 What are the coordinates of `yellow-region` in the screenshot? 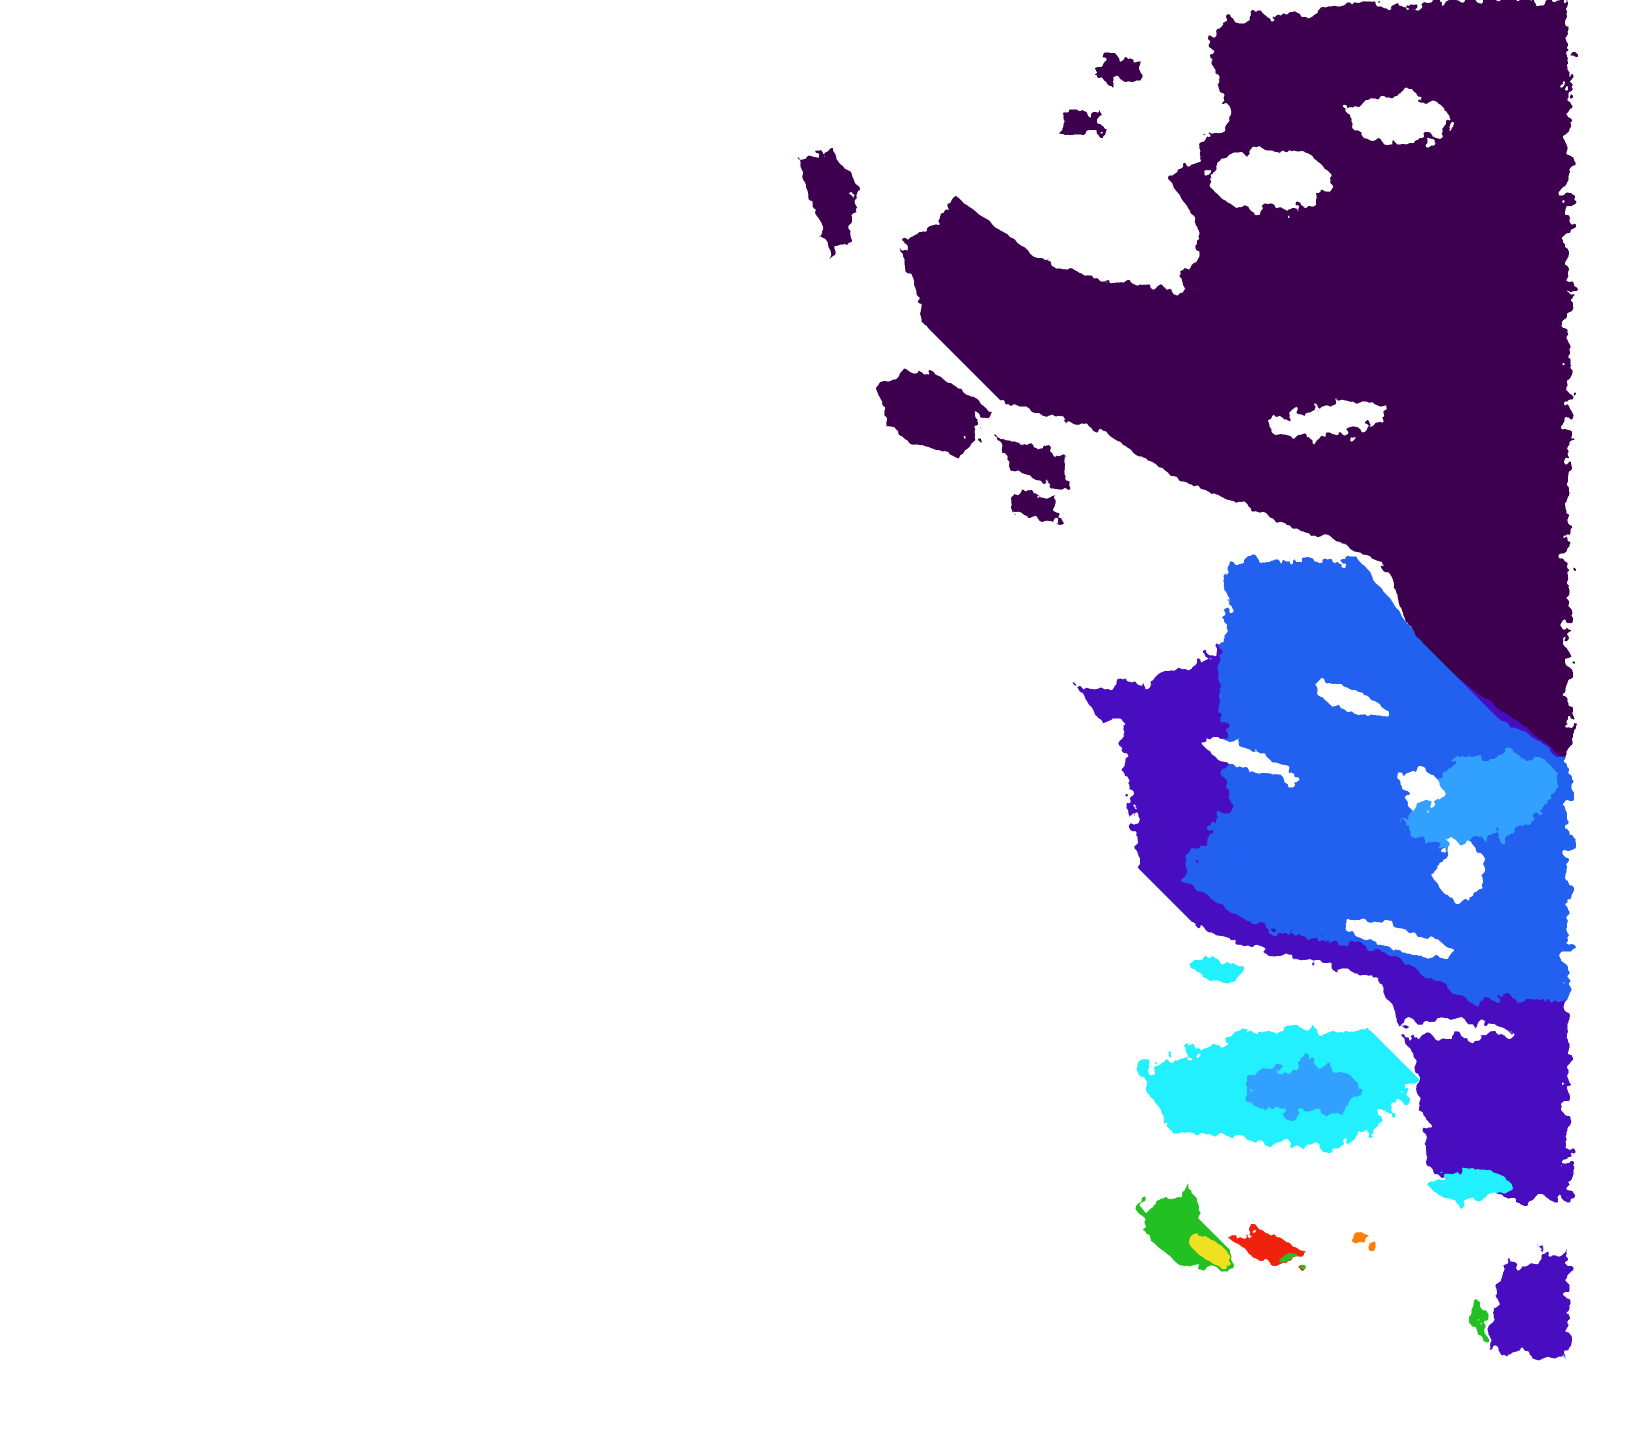 It's located at (1210, 1250).